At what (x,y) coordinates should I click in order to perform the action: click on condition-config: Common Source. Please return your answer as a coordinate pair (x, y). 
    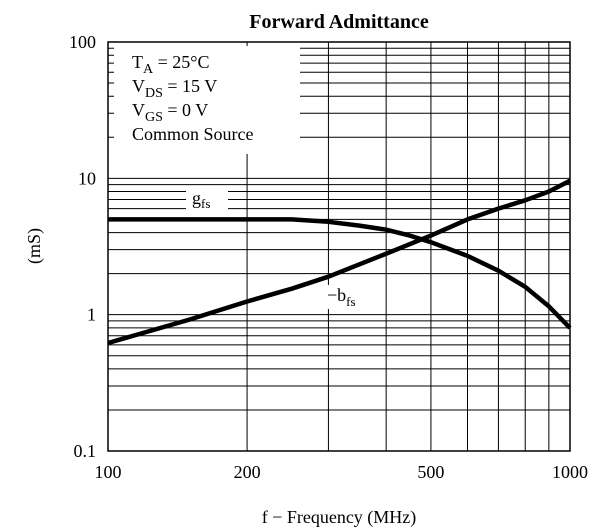
    Looking at the image, I should click on (193, 134).